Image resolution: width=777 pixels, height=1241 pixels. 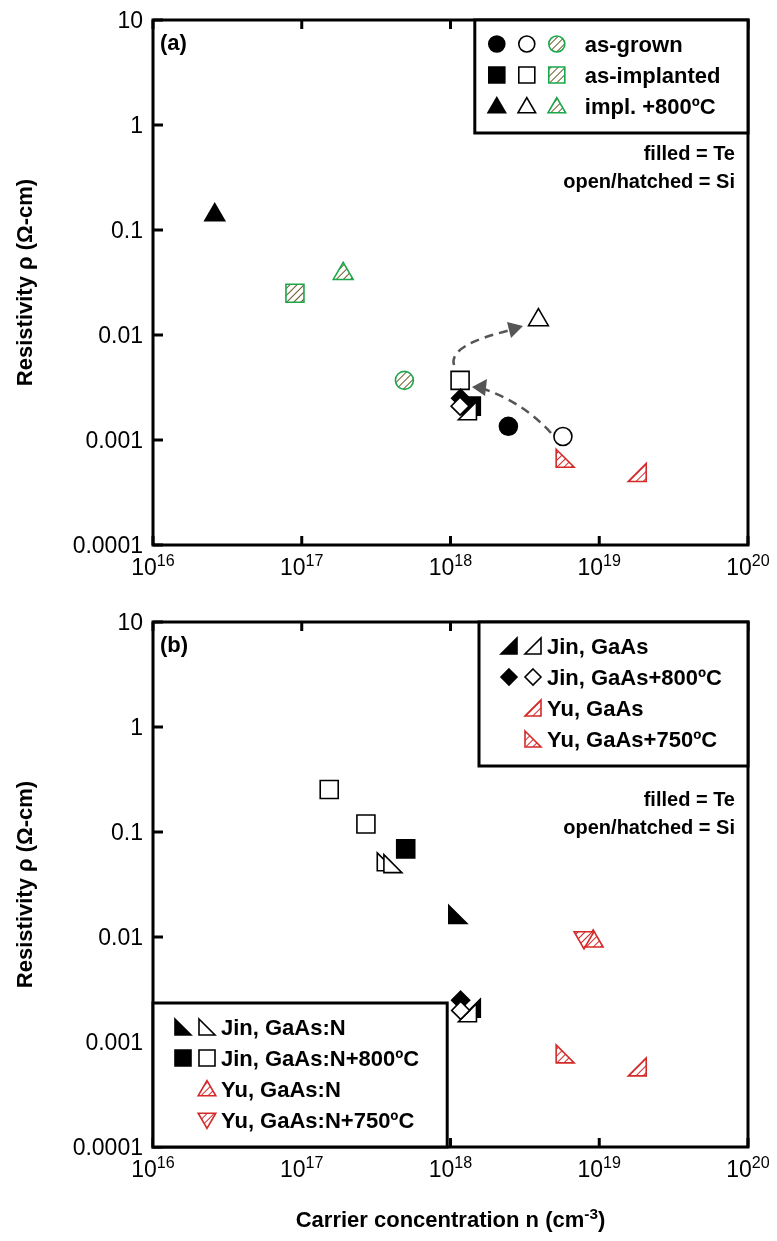 What do you see at coordinates (633, 44) in the screenshot?
I see `legend-label: as-grown` at bounding box center [633, 44].